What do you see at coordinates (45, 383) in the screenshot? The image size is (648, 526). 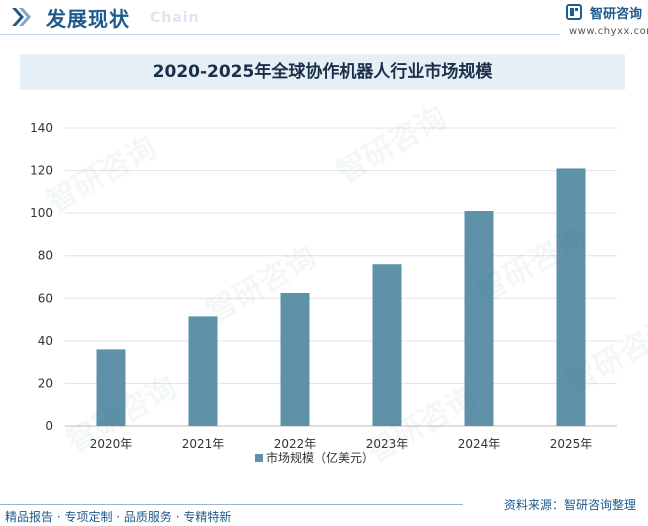 I see `y-tick-label: 20` at bounding box center [45, 383].